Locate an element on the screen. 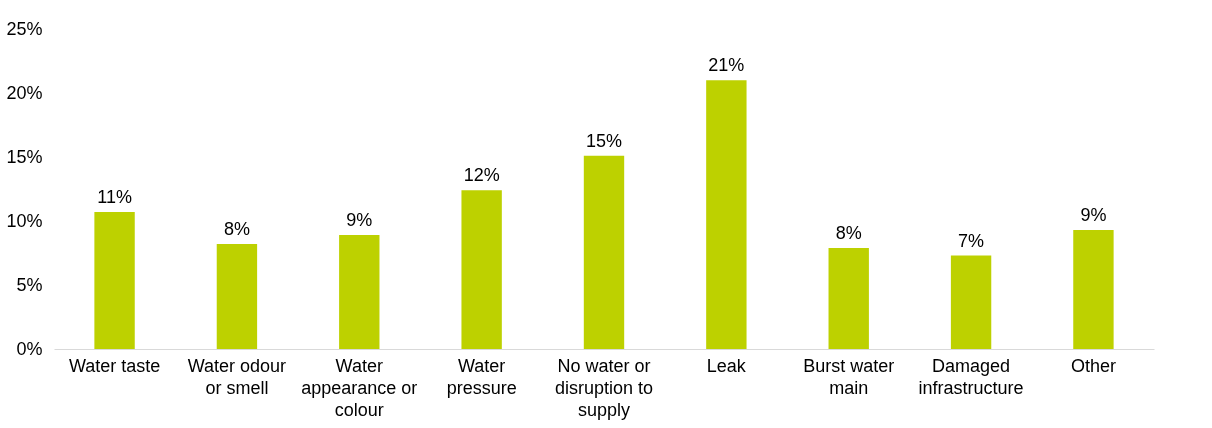 This screenshot has width=1212, height=428. data-label: 12% is located at coordinates (481, 175).